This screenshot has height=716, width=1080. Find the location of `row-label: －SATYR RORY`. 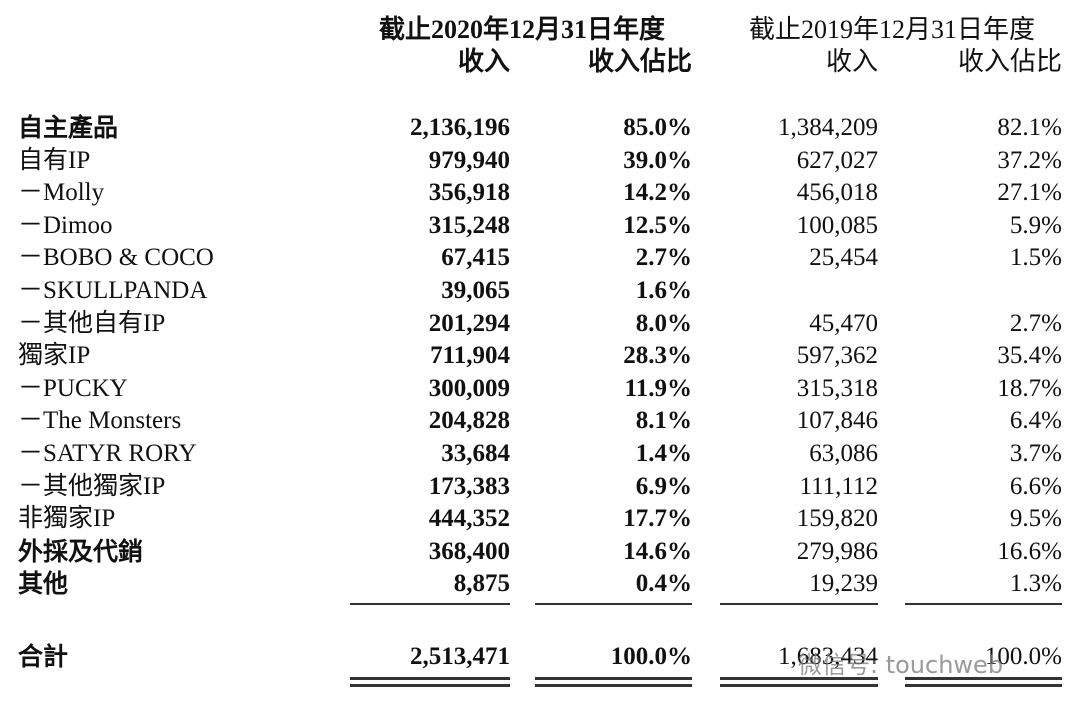

row-label: －SATYR RORY is located at coordinates (107, 453).